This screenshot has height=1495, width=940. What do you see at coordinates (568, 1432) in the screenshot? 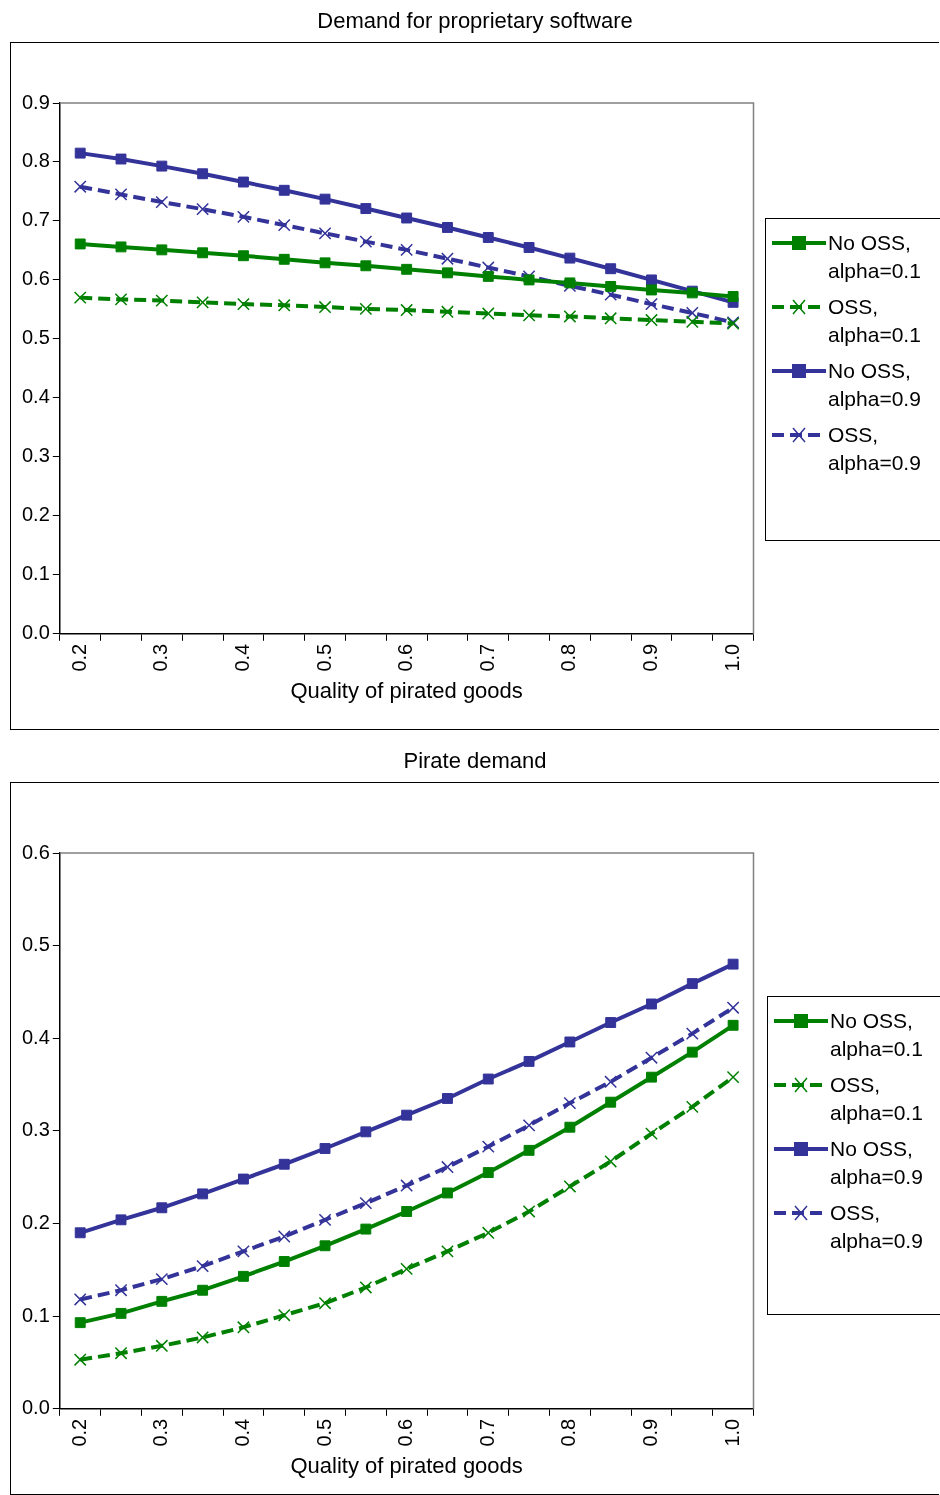
I see `x-tick-label: 0.8` at bounding box center [568, 1432].